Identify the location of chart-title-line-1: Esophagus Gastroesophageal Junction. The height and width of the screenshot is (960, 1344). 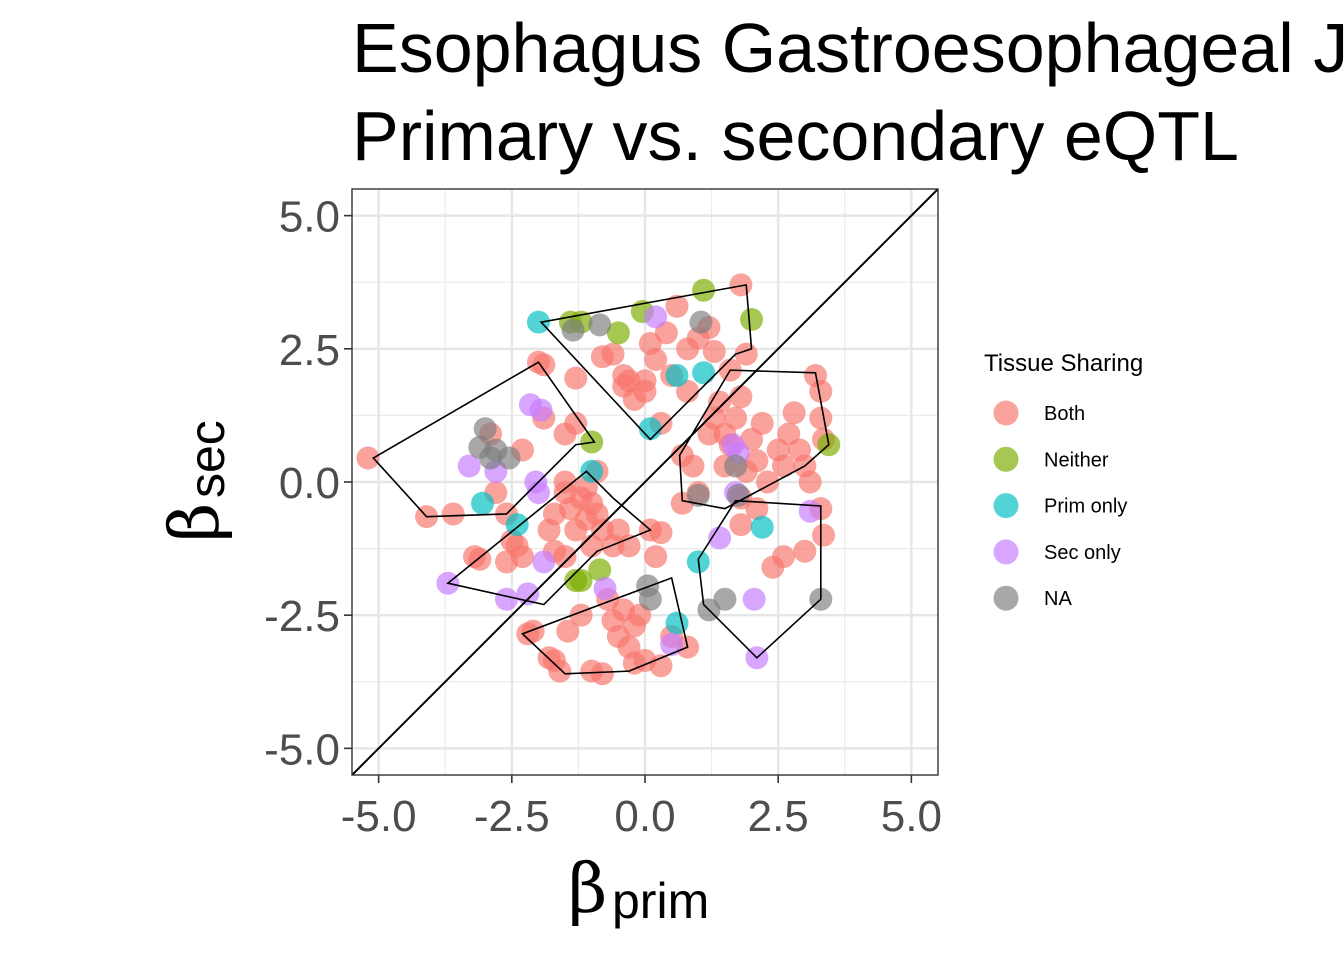
(848, 48).